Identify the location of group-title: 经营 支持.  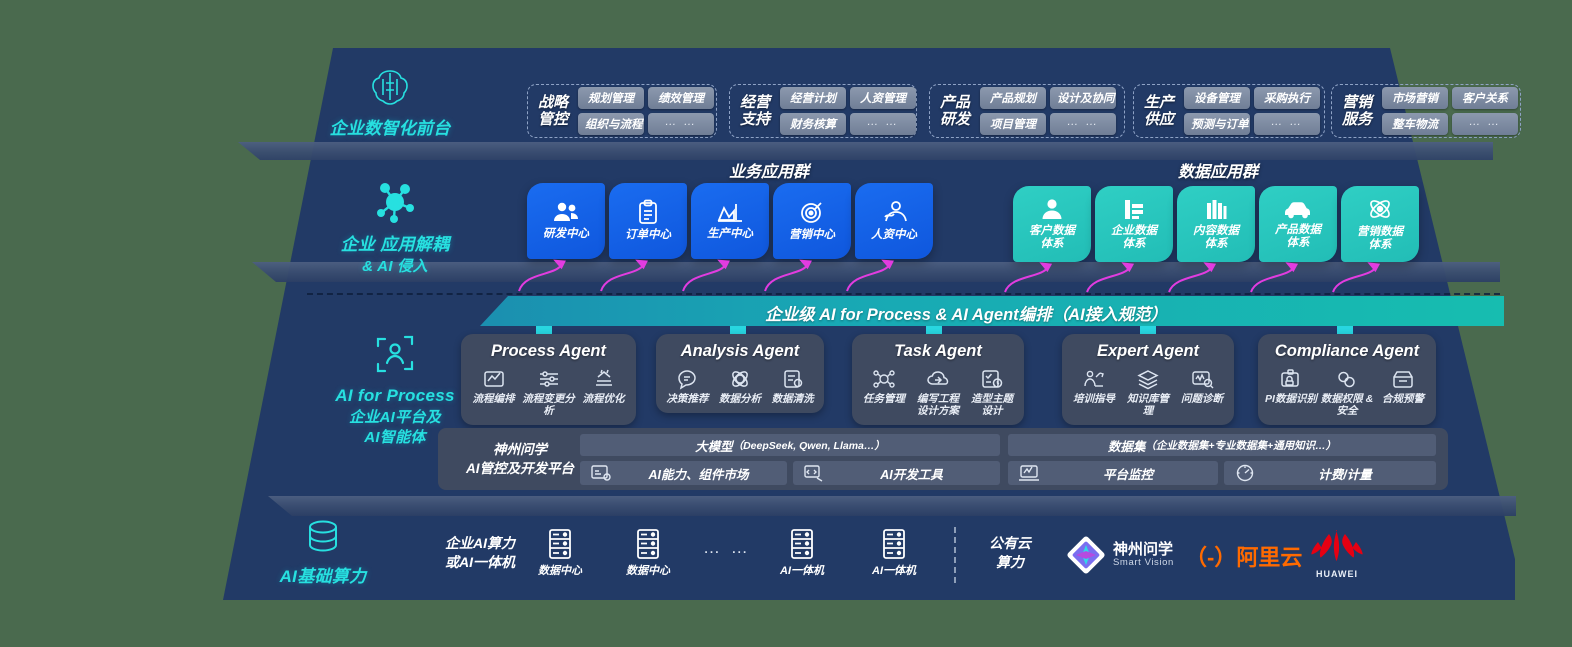
(754, 110).